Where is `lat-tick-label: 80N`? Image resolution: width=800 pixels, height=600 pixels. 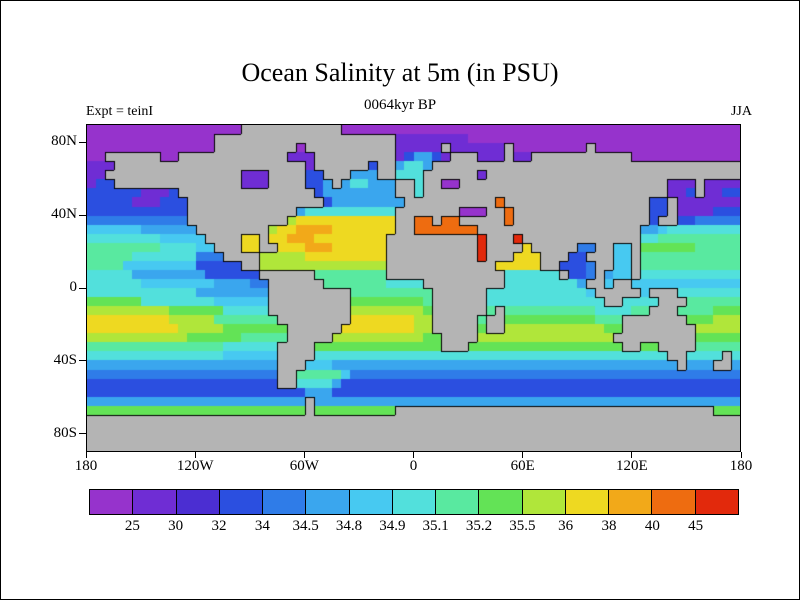
lat-tick-label: 80N is located at coordinates (64, 141).